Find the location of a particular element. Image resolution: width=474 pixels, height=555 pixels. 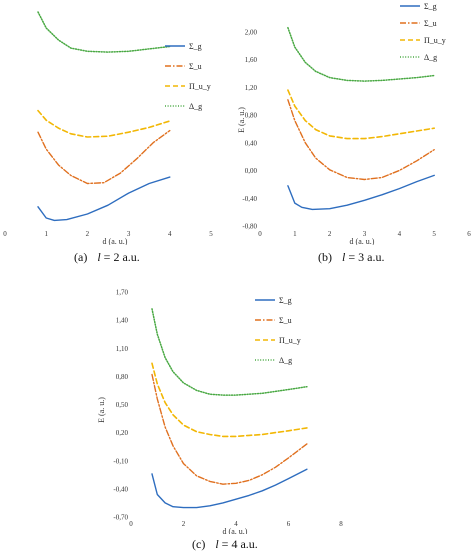

chart-b-series-sigma-g is located at coordinates (361, 192).